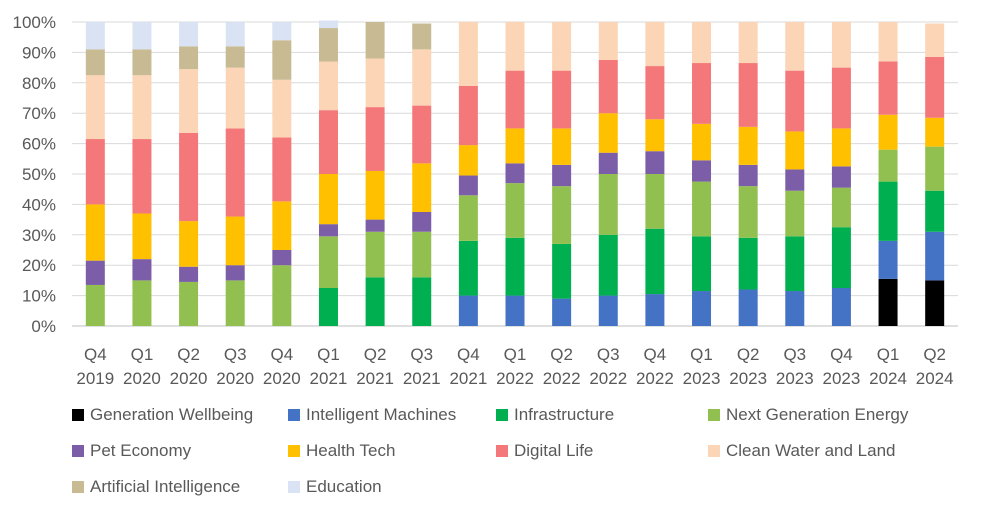 The image size is (990, 526). Describe the element at coordinates (95, 378) in the screenshot. I see `x-tick-label: 2019` at that location.